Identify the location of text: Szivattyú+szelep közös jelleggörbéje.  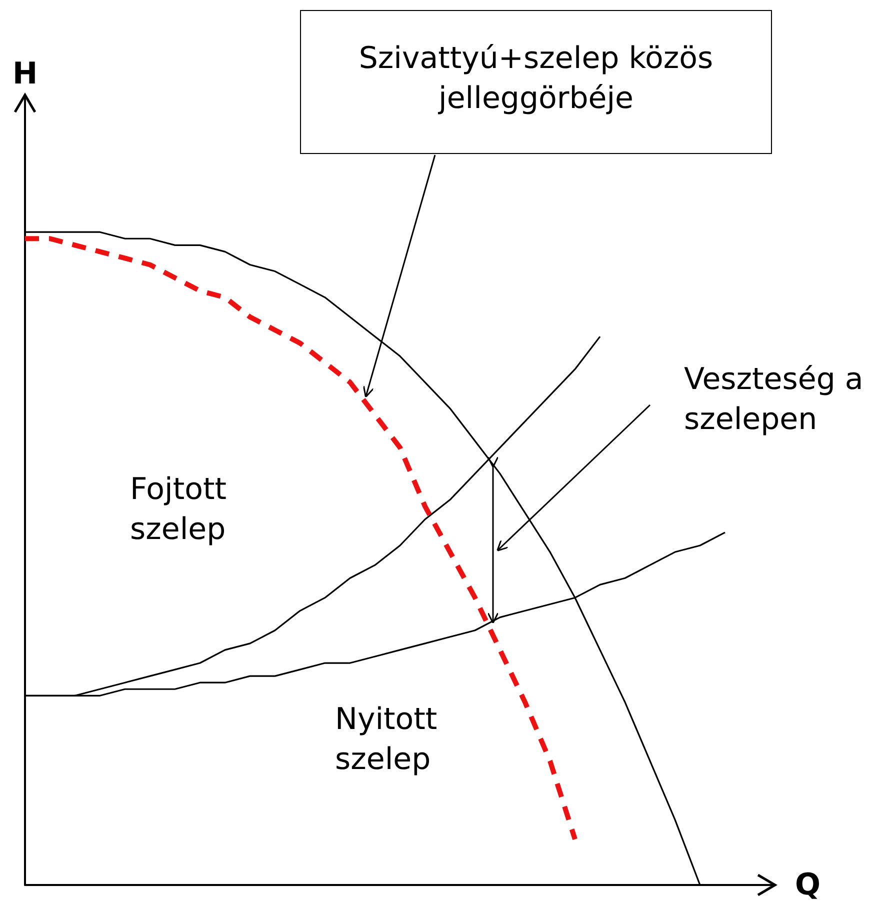
(536, 82).